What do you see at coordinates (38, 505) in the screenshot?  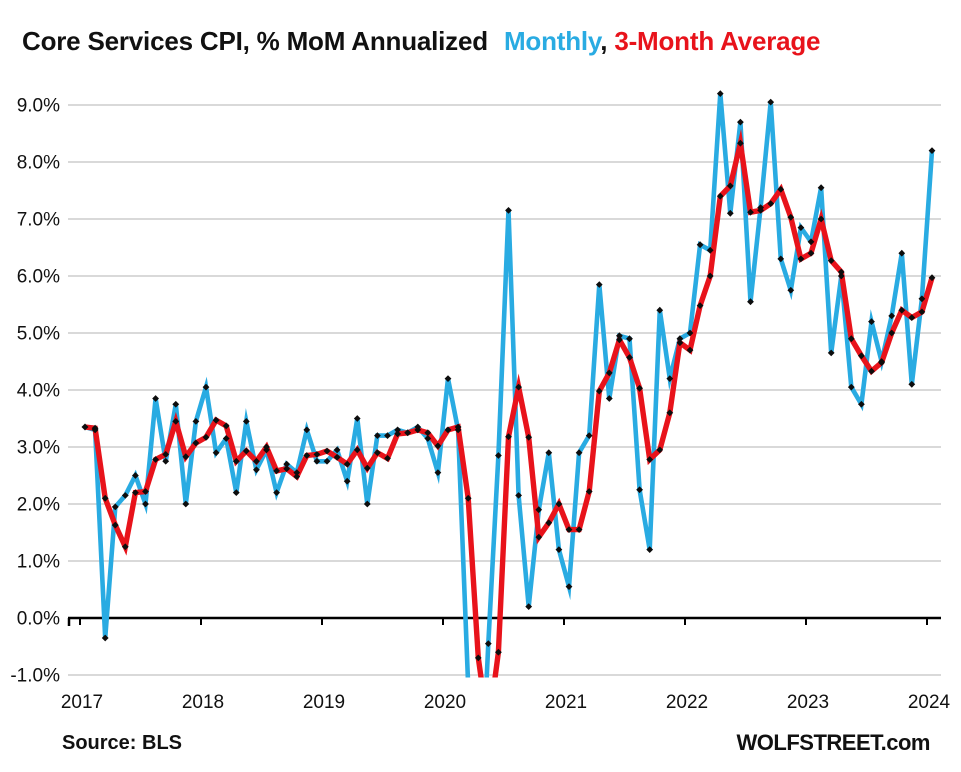 I see `y-axis-label: 2.0%` at bounding box center [38, 505].